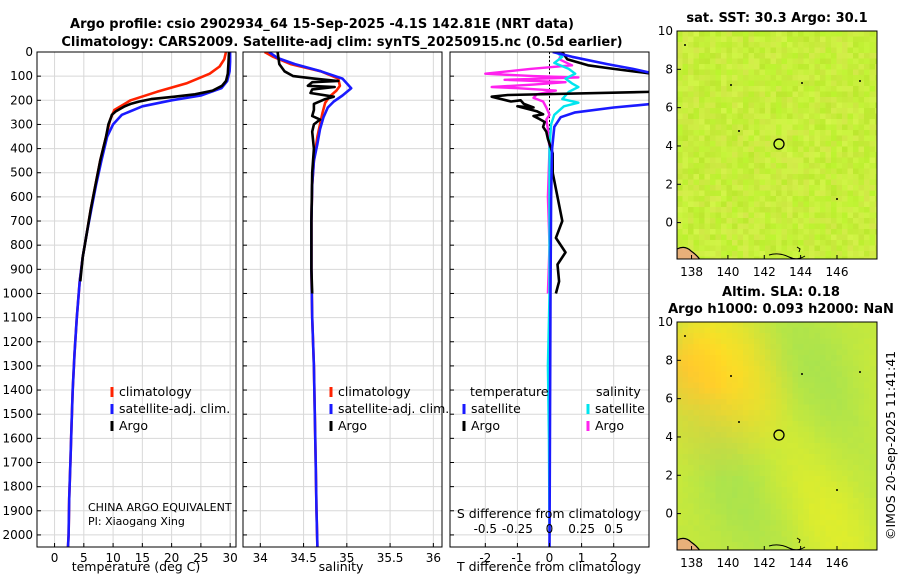 The height and width of the screenshot is (580, 900). What do you see at coordinates (532, 173) in the screenshot?
I see `diff-series-line` at bounding box center [532, 173].